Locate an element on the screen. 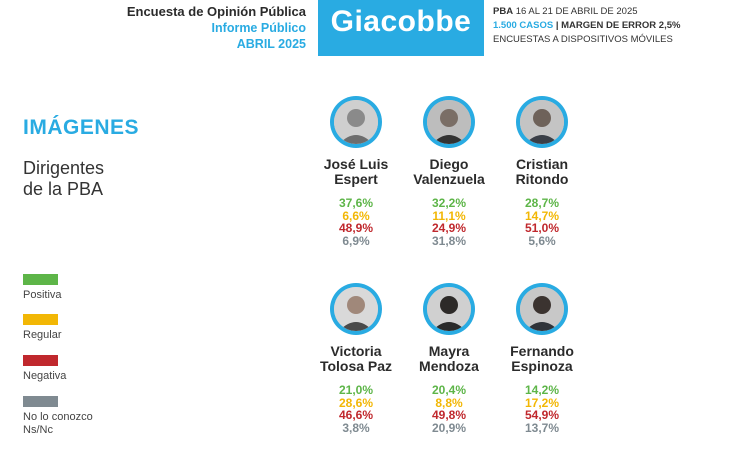 The image size is (730, 457). candidate-card: Diego Valenzuela 32,2% 11,1% 24,9% 31,8% is located at coordinates (449, 171).